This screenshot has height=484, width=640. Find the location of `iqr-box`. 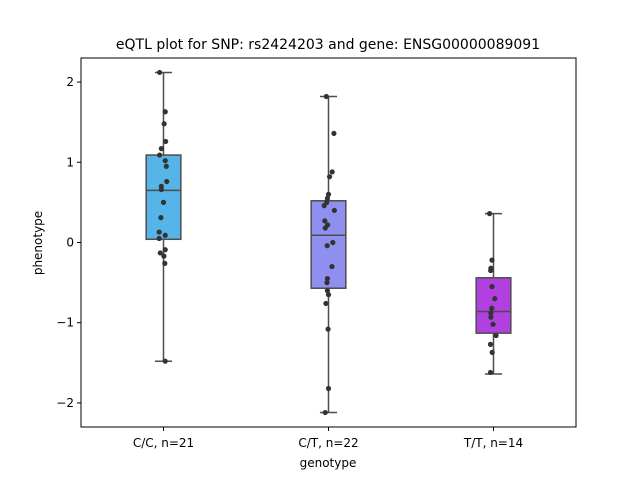

iqr-box is located at coordinates (163, 197).